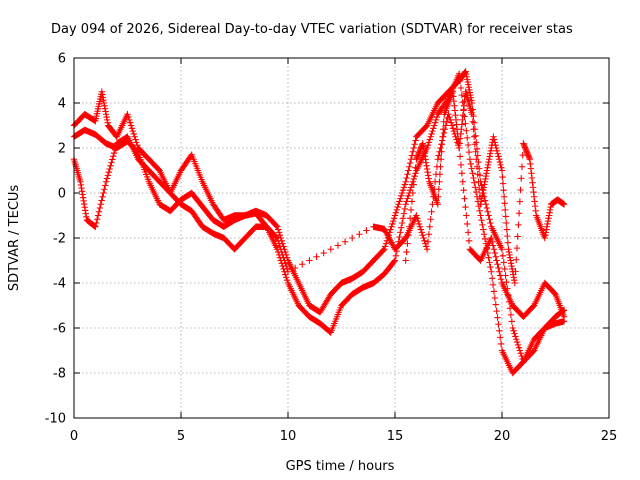  I want to click on y-tick-label: 2, so click(62, 149).